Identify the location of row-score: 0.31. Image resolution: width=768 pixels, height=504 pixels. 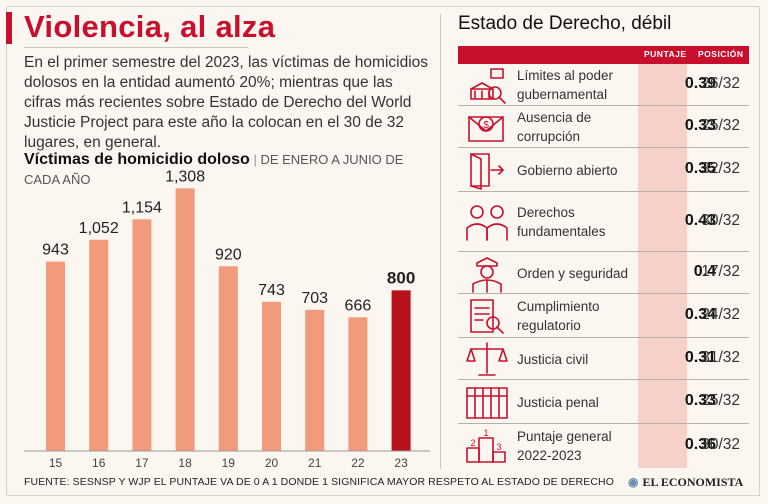
(700, 357).